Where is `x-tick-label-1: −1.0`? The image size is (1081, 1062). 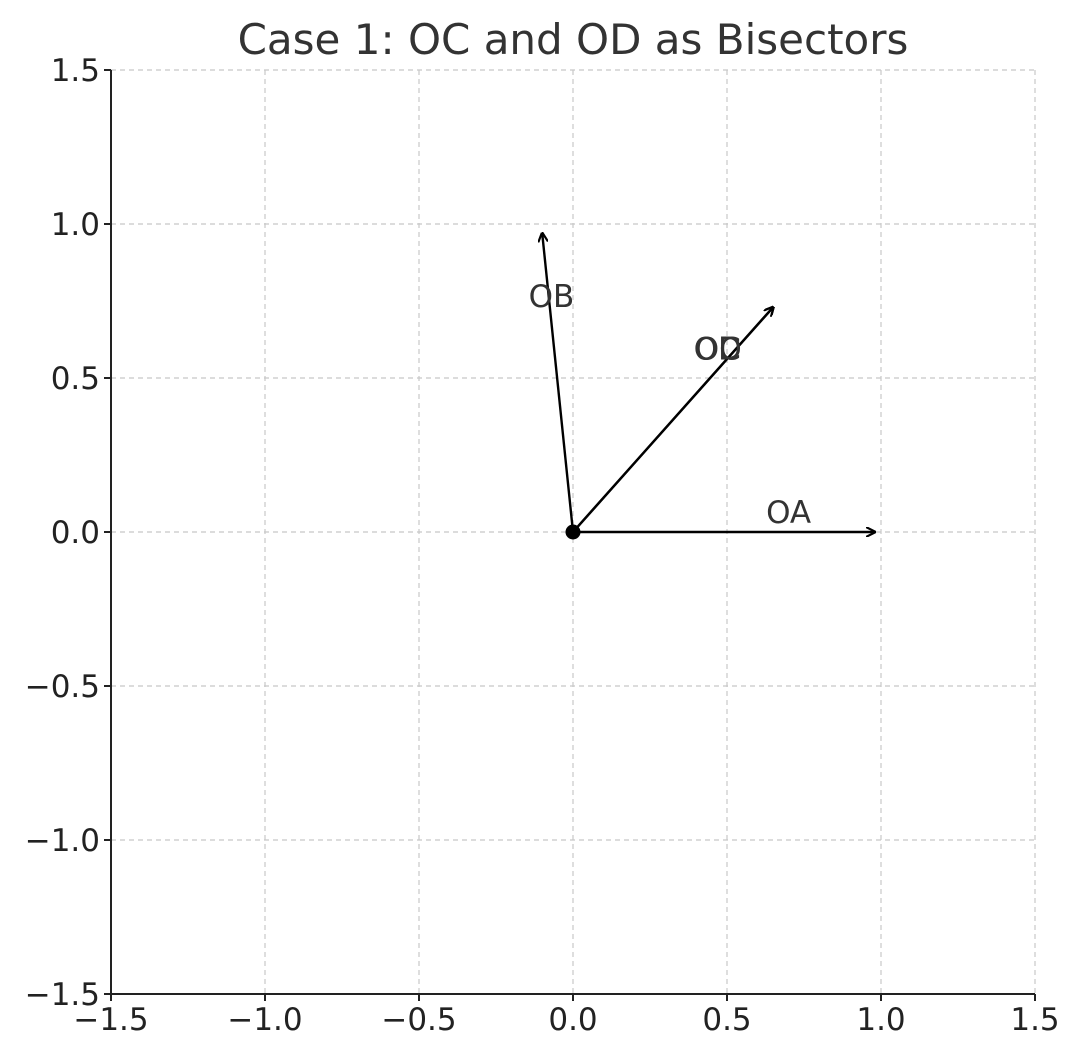 x-tick-label-1: −1.0 is located at coordinates (264, 1020).